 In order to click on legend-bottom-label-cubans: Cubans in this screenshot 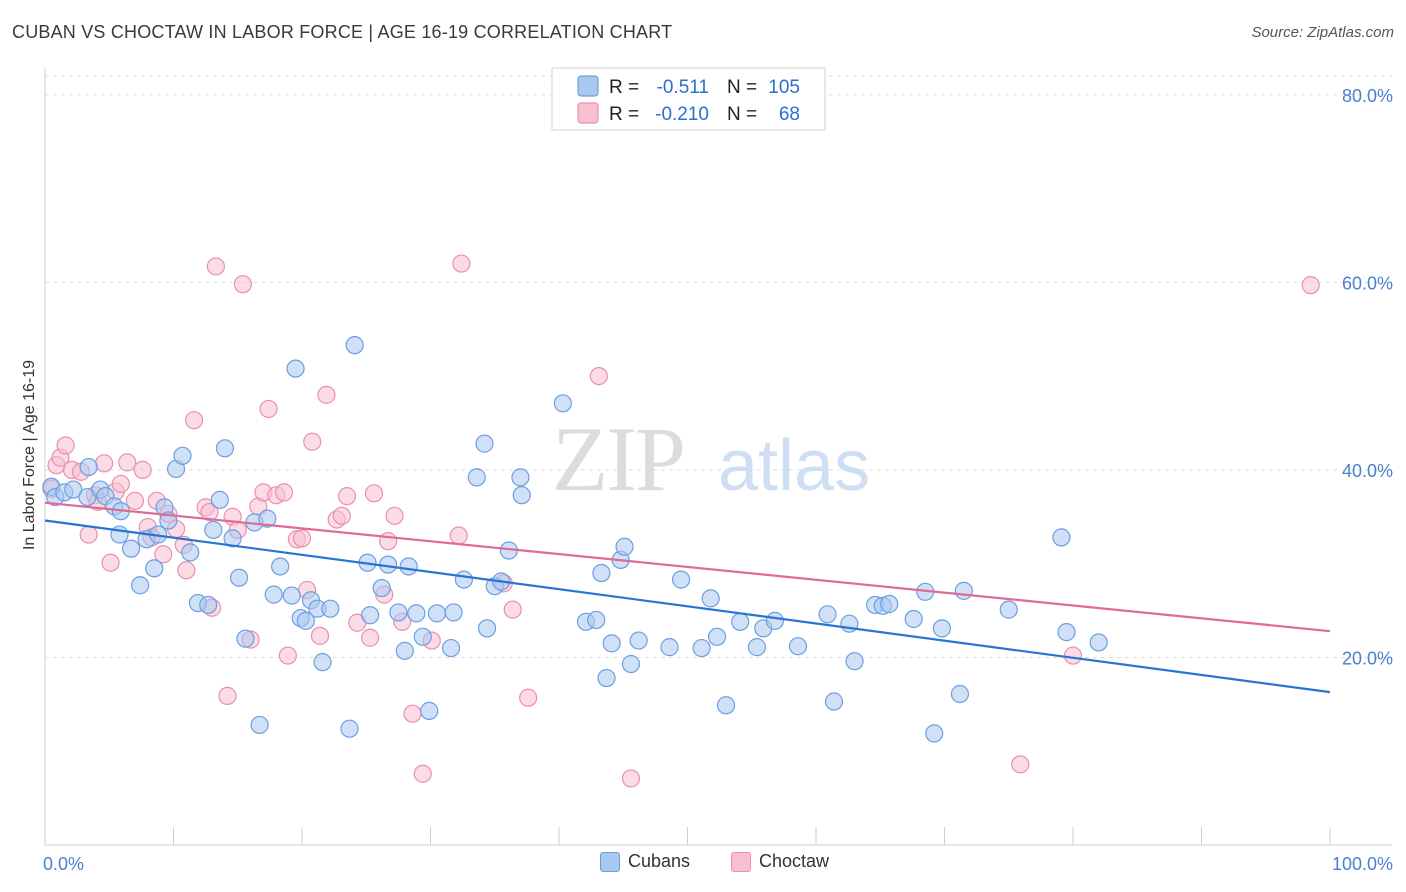, I will do `click(659, 861)`.